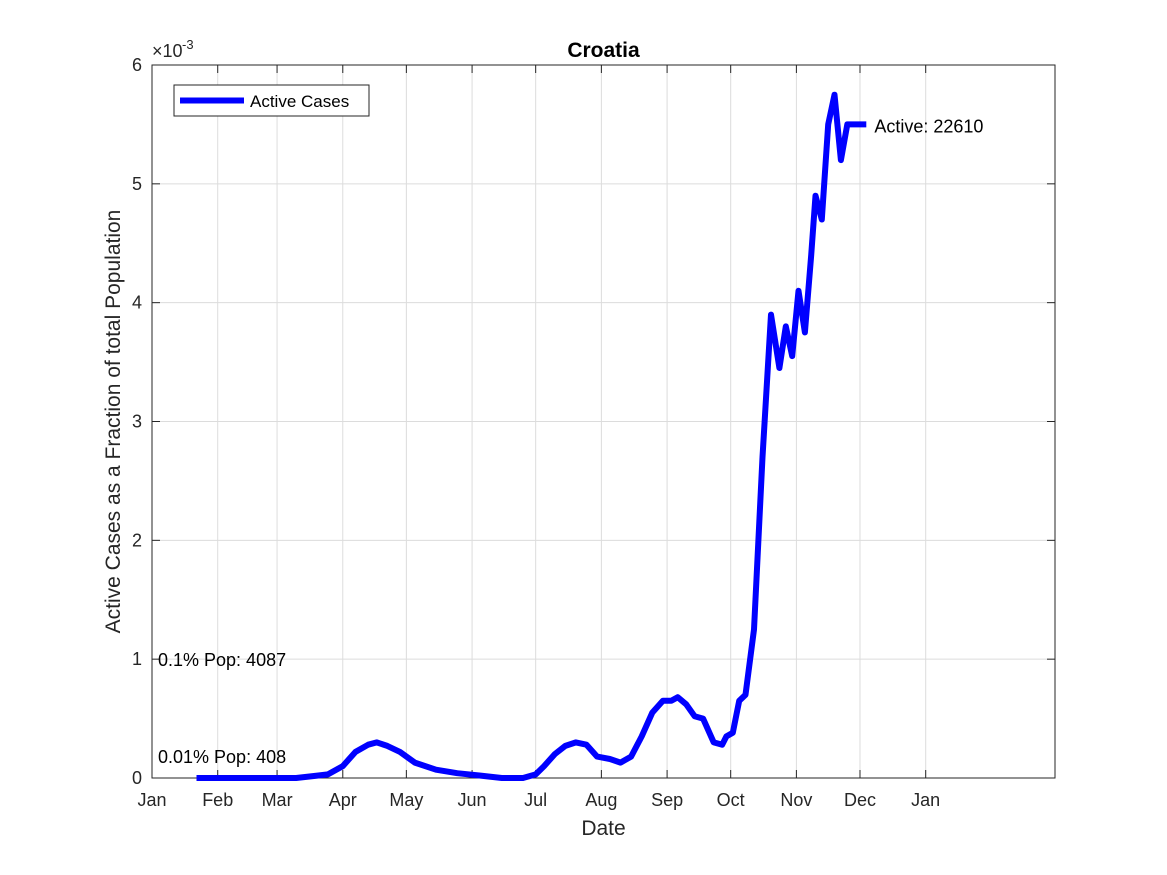 The width and height of the screenshot is (1167, 875). What do you see at coordinates (406, 800) in the screenshot?
I see `x-tick-label: May` at bounding box center [406, 800].